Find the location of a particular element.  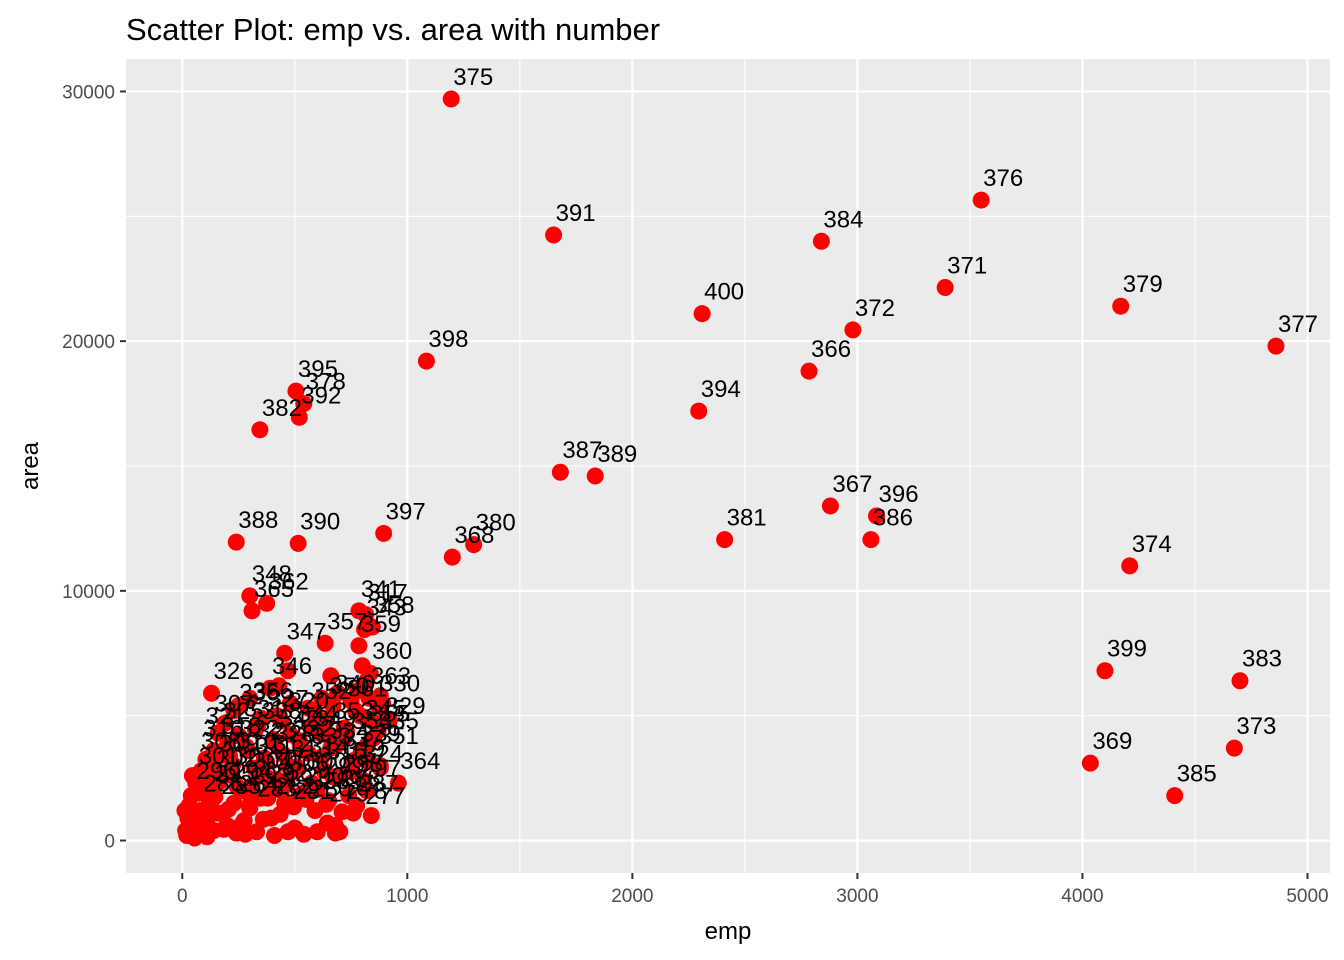

point-label-366: 366 is located at coordinates (831, 349).